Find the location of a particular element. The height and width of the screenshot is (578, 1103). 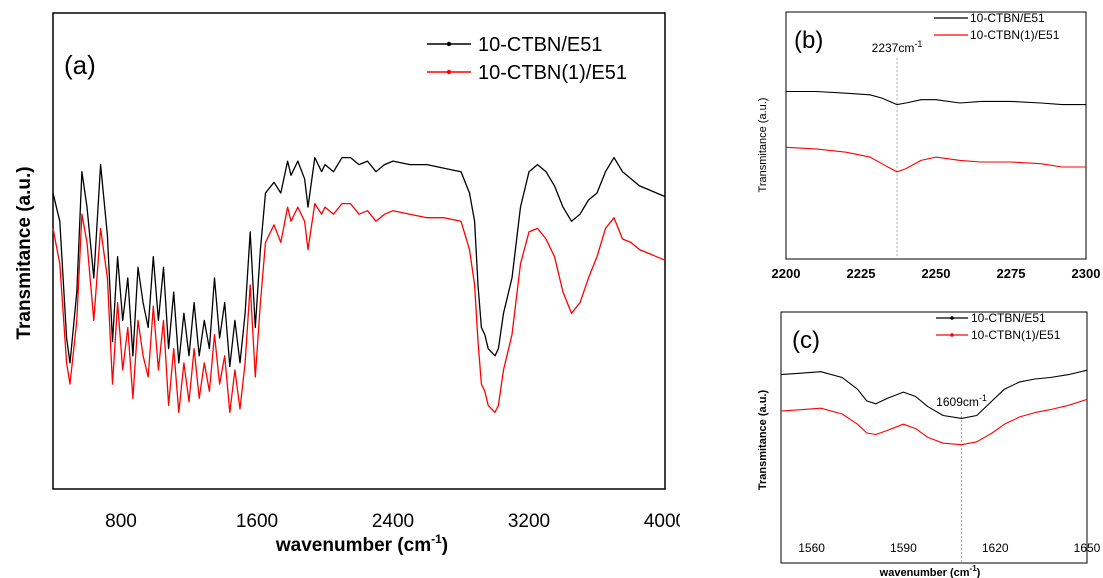

panel-c-x-ticks: 1560 1590 1620 1650 is located at coordinates (949, 548).